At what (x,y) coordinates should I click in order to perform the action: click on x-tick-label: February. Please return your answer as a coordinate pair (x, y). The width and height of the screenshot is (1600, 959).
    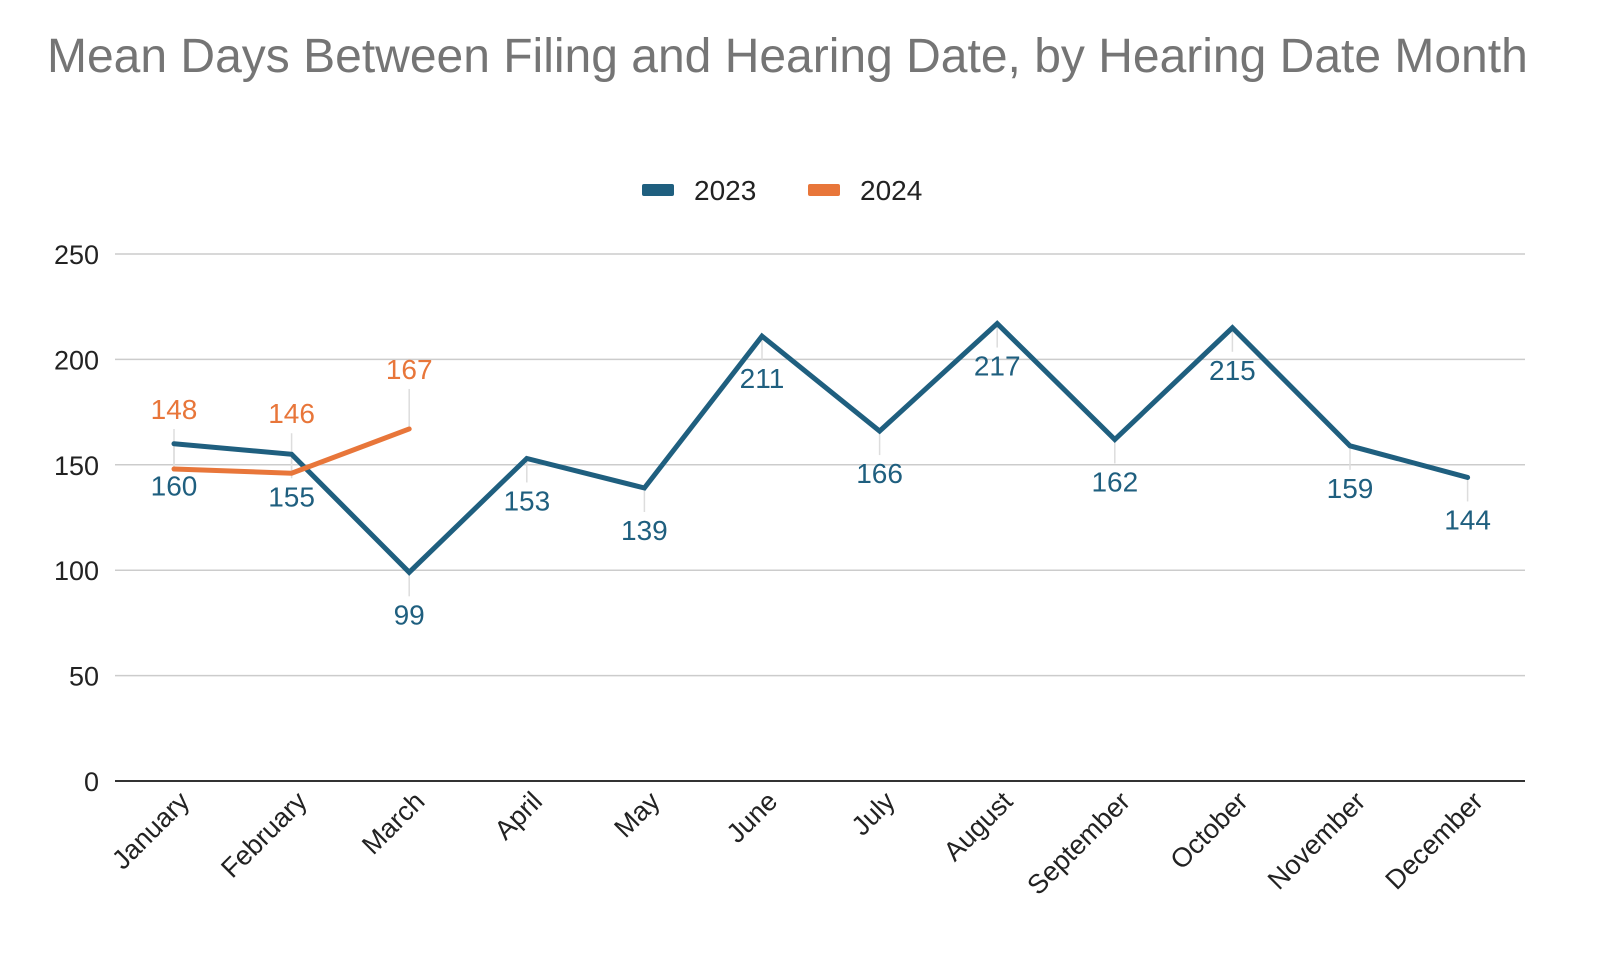
    Looking at the image, I should click on (264, 835).